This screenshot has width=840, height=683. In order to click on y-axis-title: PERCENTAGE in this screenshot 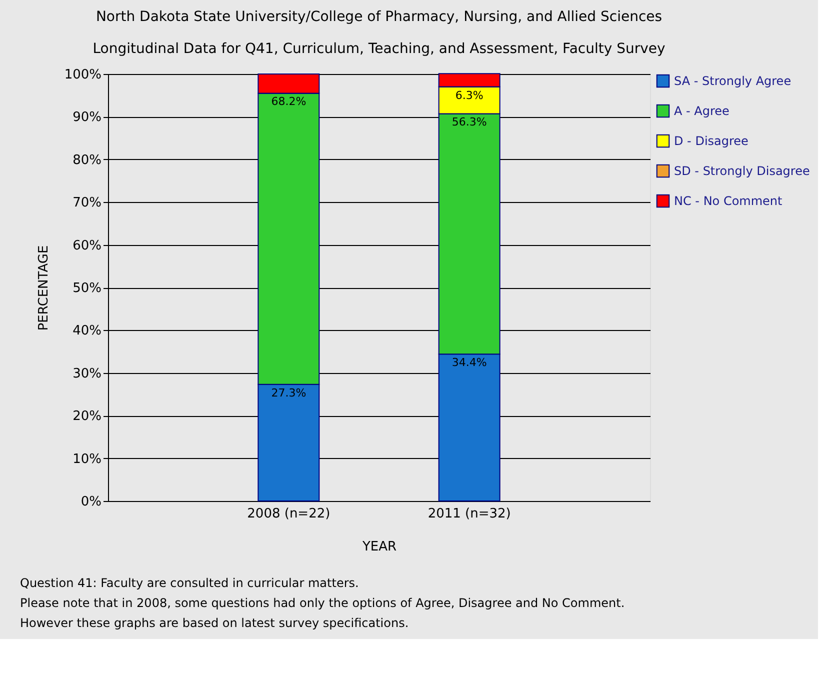, I will do `click(44, 288)`.